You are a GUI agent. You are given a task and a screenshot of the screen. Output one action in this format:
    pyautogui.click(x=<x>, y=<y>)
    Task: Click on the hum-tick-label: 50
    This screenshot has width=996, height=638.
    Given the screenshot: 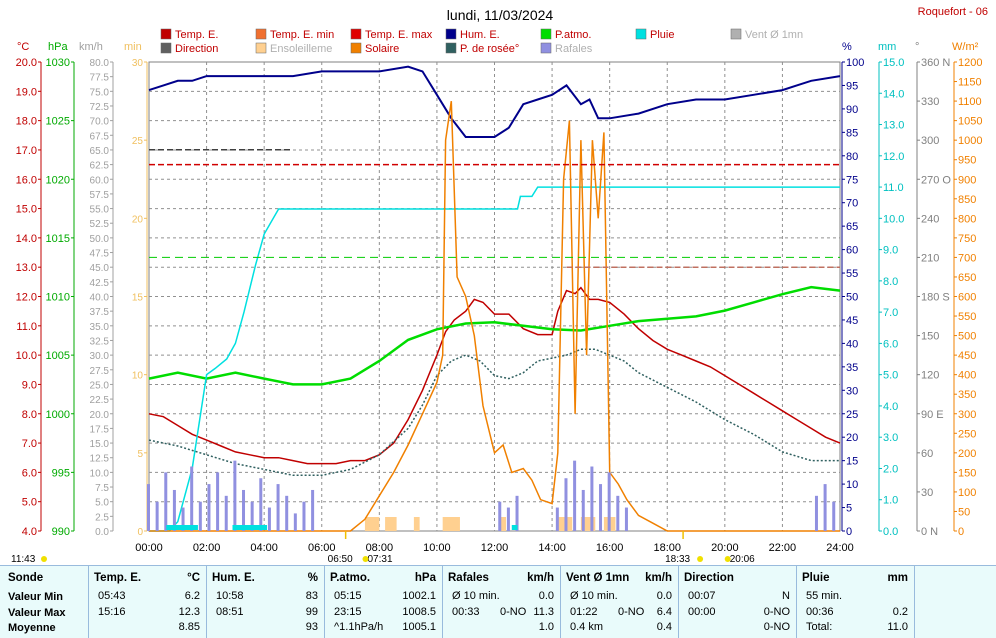 What is the action you would take?
    pyautogui.click(x=852, y=298)
    